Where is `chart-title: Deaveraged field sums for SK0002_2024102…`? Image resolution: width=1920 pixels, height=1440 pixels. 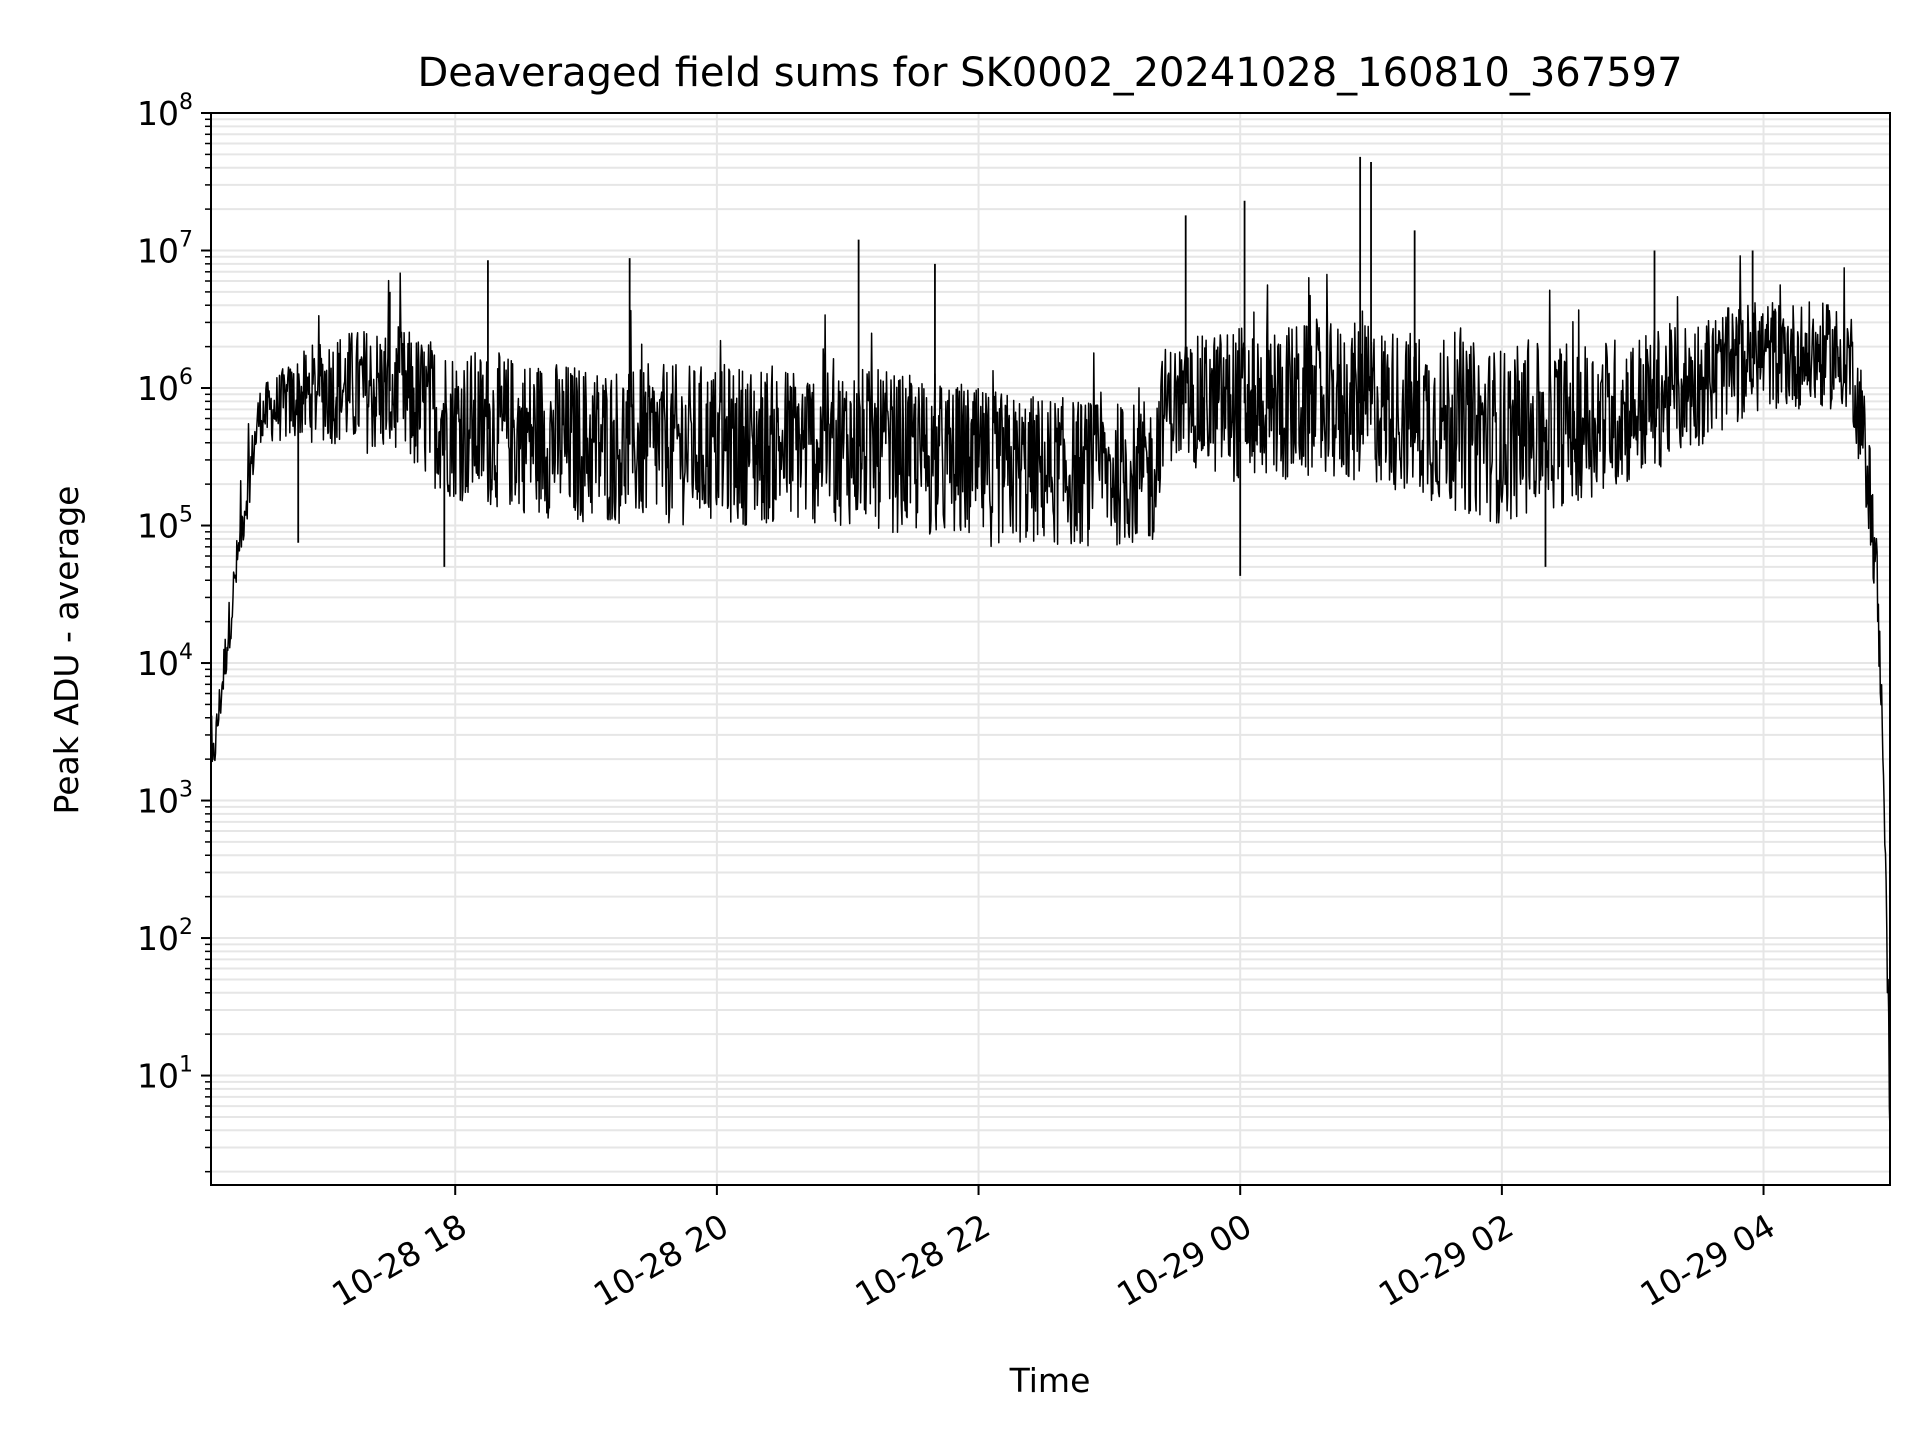
chart-title: Deaveraged field sums for SK0002_2024102… is located at coordinates (1049, 73).